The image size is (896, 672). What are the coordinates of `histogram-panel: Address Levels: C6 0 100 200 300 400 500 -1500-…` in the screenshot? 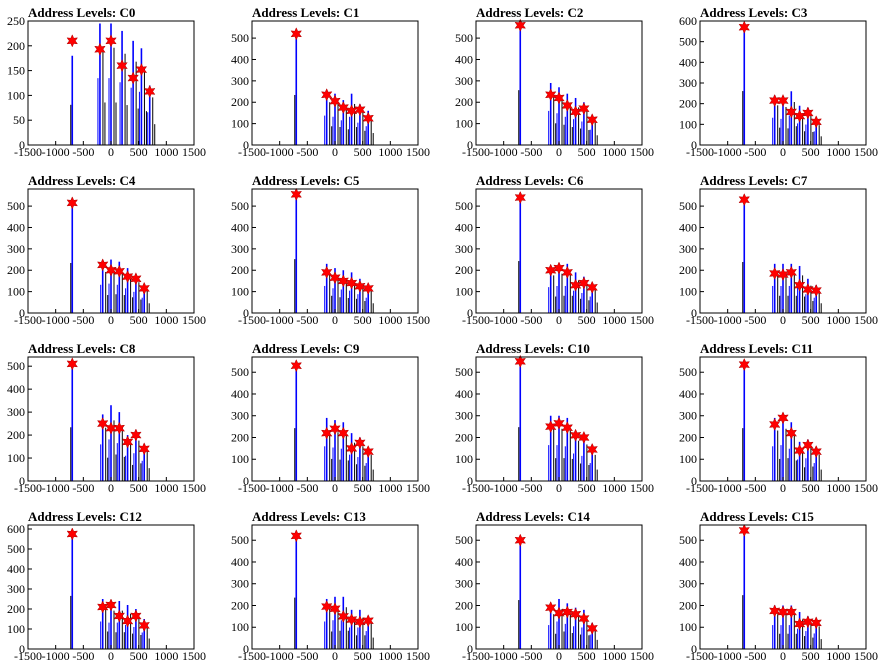 It's located at (560, 252).